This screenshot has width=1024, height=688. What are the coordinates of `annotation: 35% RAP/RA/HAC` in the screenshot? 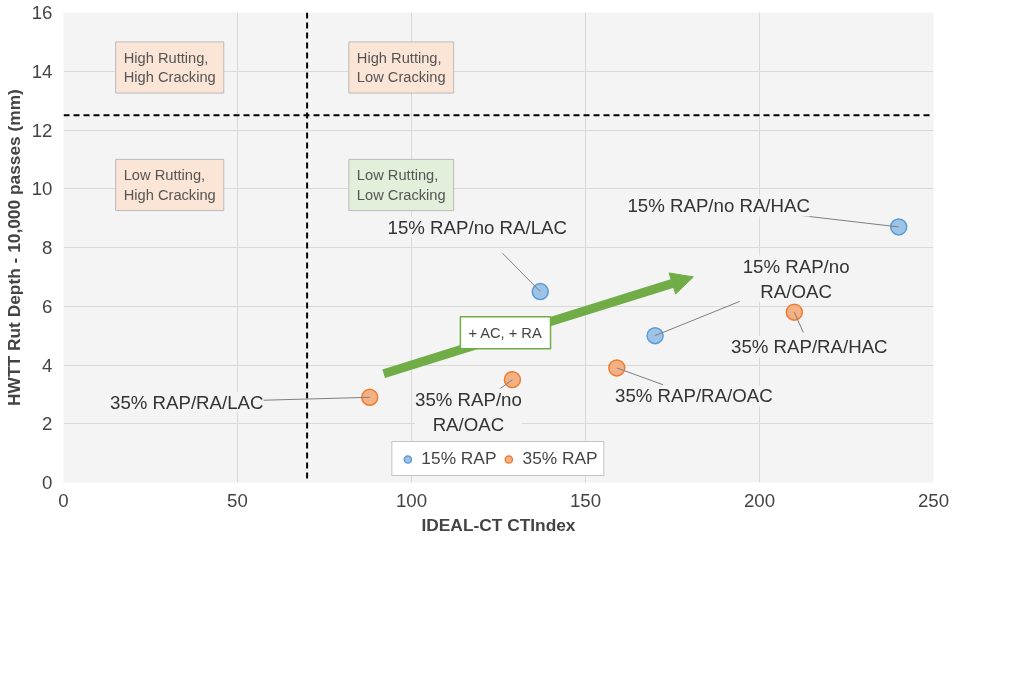 It's located at (809, 346).